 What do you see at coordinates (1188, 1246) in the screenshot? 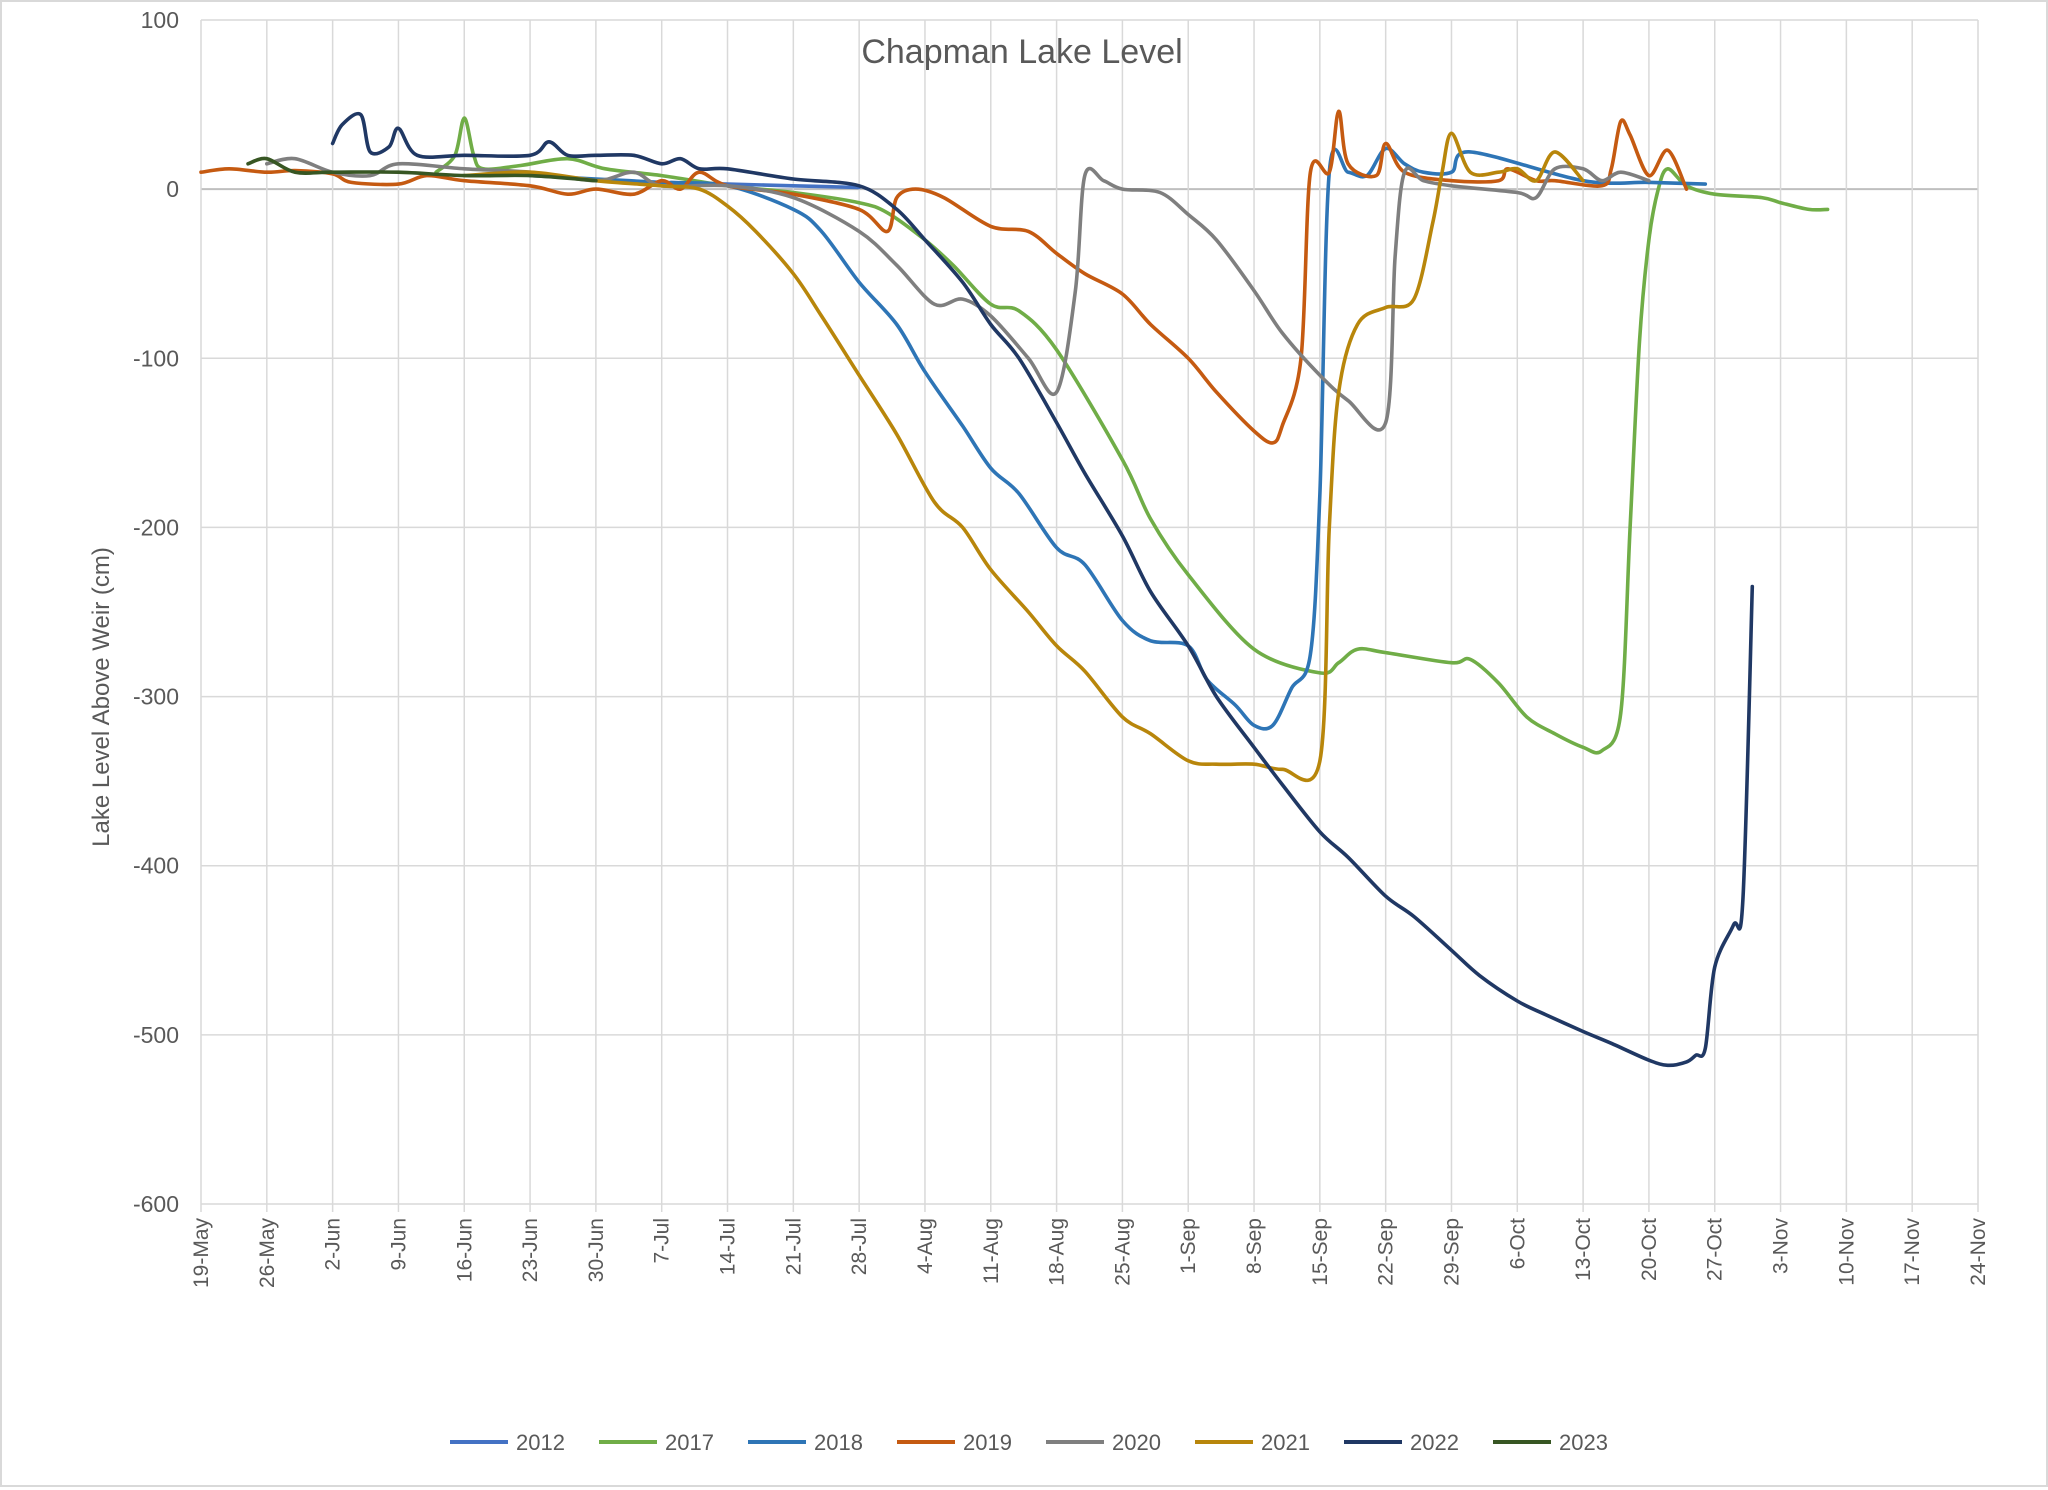
I see `x-tick-label: 1-Sep` at bounding box center [1188, 1246].